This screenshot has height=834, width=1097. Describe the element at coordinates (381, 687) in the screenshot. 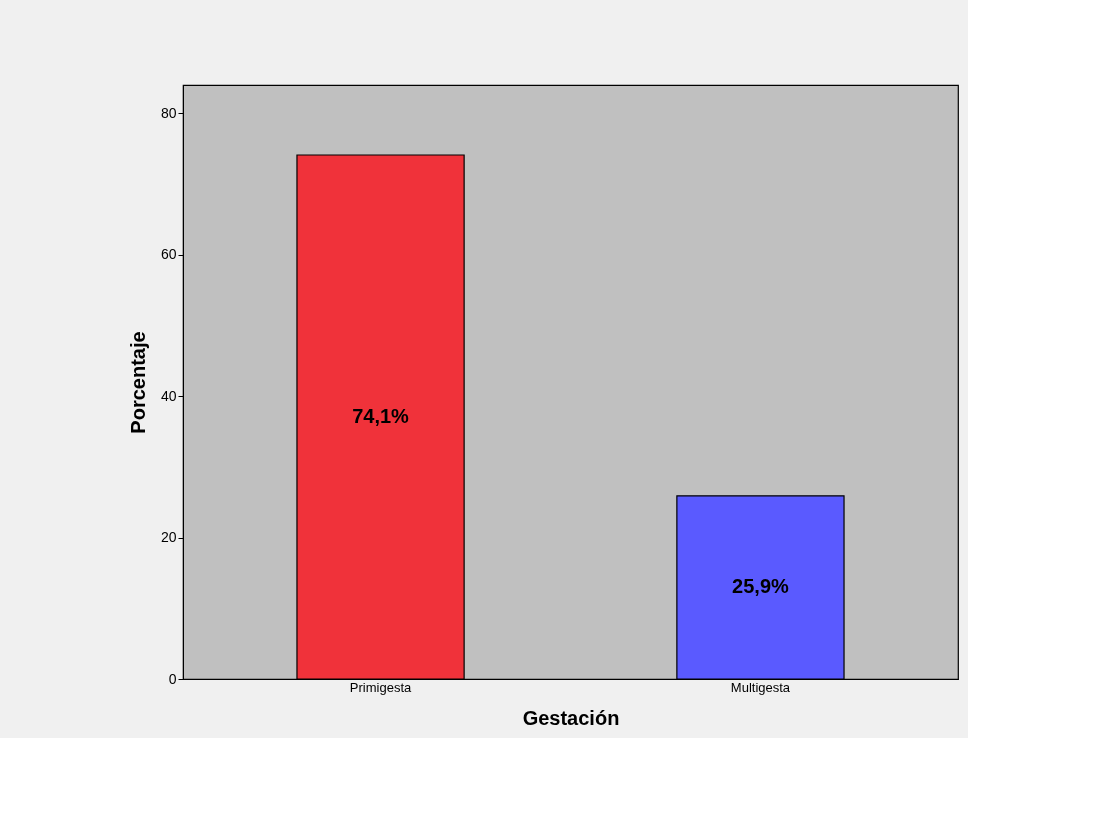

I see `x-tick-label: Primigesta` at that location.